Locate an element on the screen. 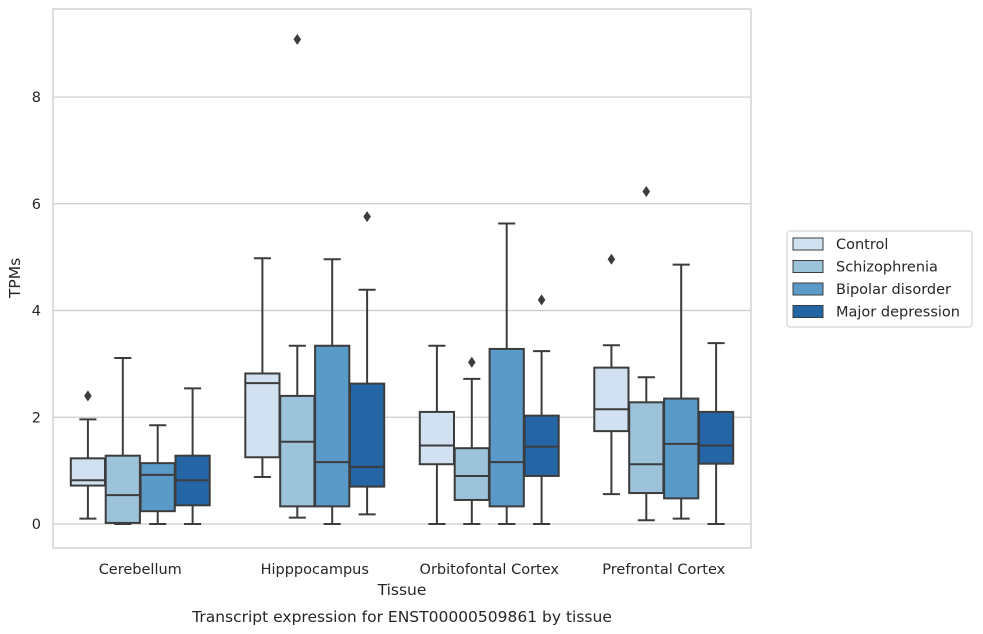  legend-frame is located at coordinates (879, 279).